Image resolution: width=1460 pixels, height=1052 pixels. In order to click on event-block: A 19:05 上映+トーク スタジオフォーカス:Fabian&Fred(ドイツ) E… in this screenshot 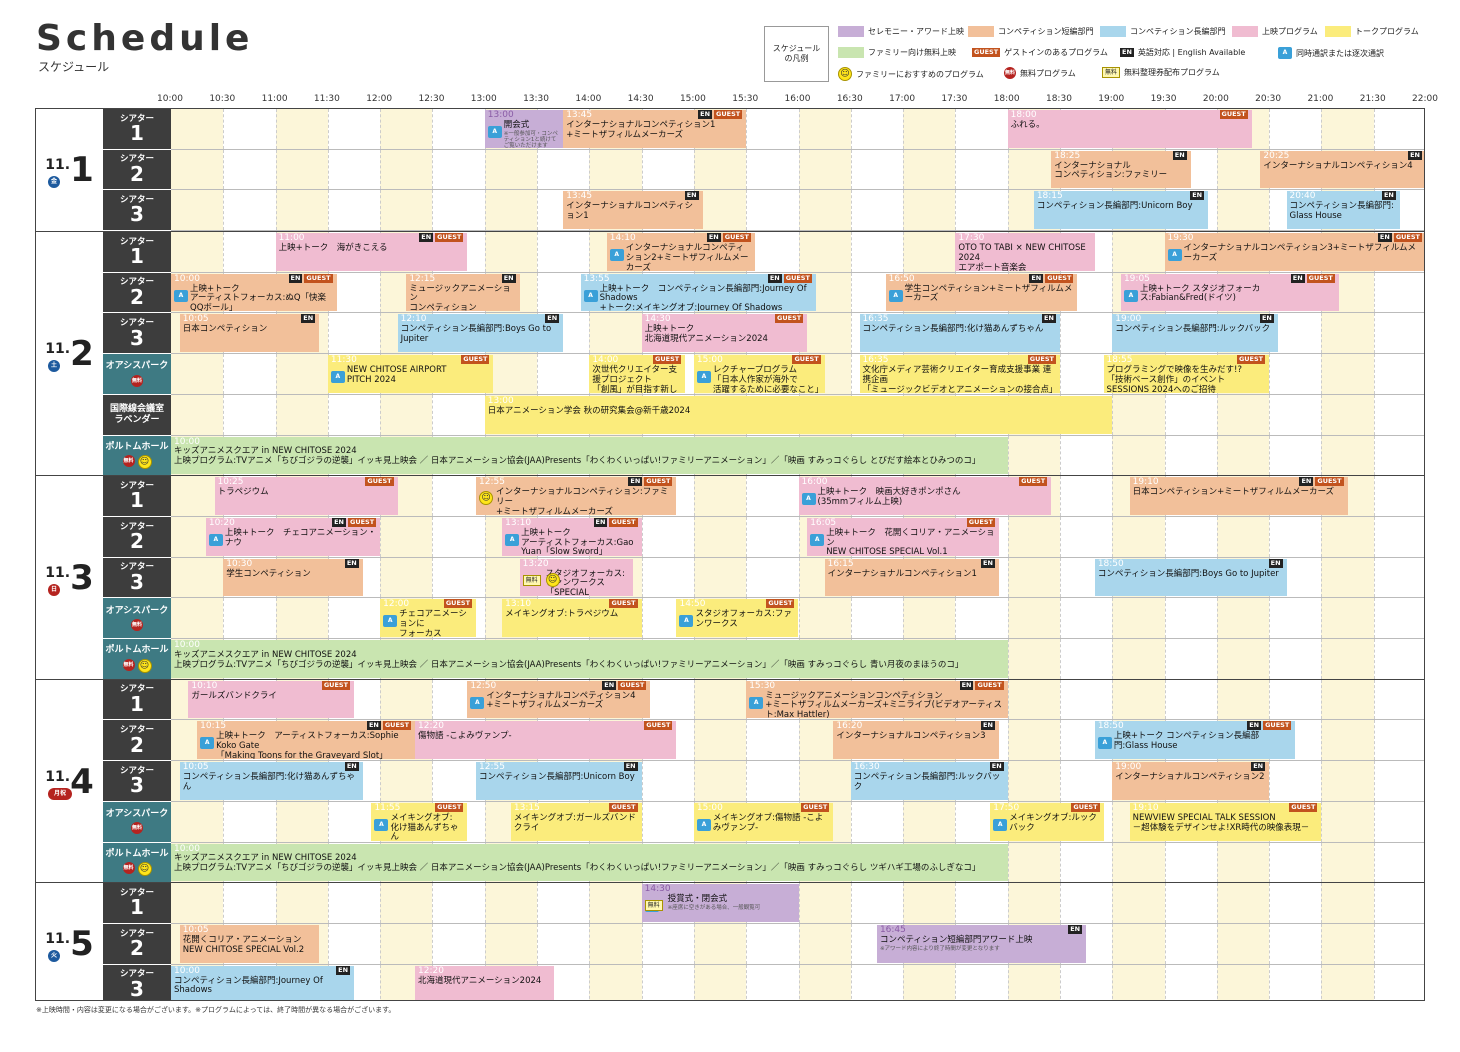, I will do `click(1229, 292)`.